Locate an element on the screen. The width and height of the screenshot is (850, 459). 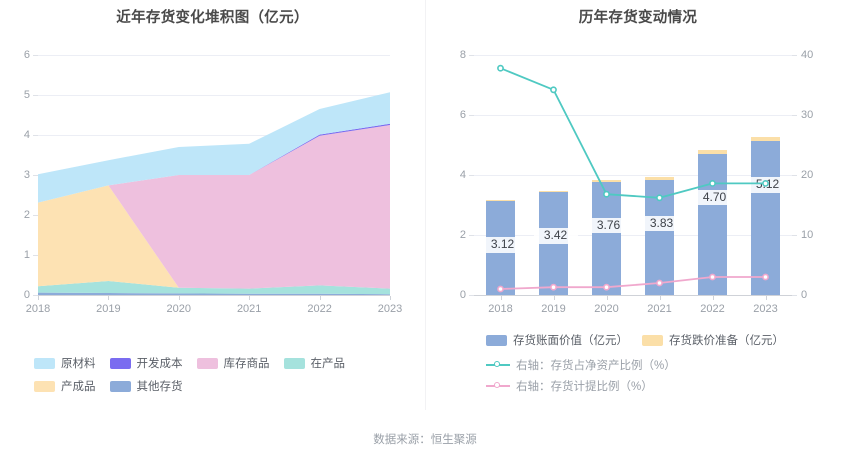
y-axis-tick-label: 2 is located at coordinates (26, 215).